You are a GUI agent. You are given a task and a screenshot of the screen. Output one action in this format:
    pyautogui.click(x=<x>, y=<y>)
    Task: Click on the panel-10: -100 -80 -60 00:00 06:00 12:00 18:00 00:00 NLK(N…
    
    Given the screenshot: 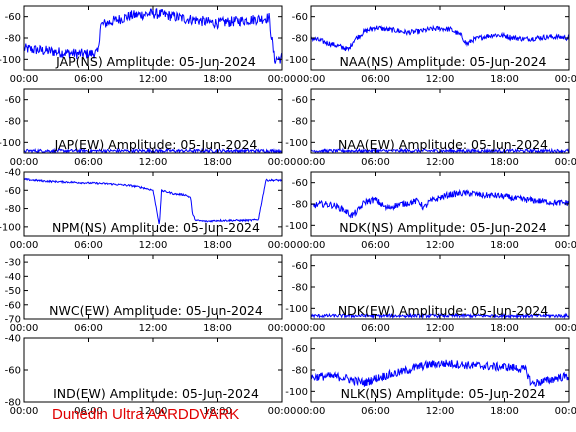 What is the action you would take?
    pyautogui.click(x=430, y=377)
    